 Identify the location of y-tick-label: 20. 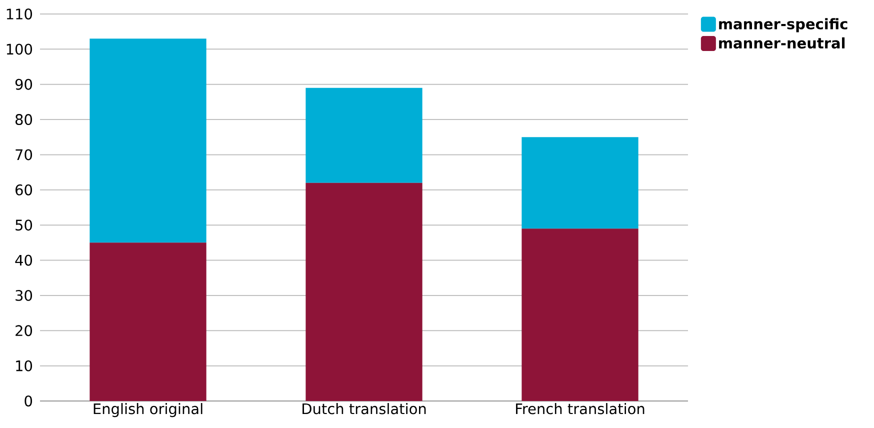
(24, 330).